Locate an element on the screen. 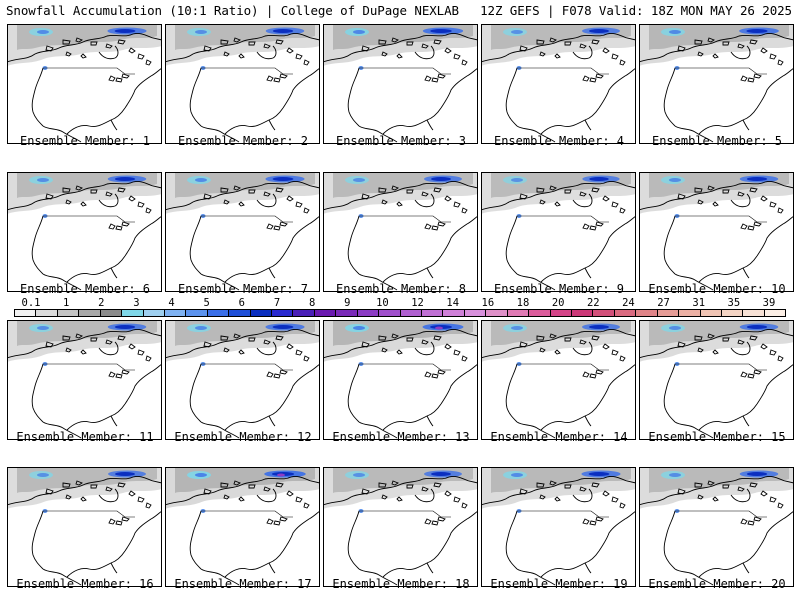 The image size is (800, 600). arctic-snow-peak is located at coordinates (281, 475).